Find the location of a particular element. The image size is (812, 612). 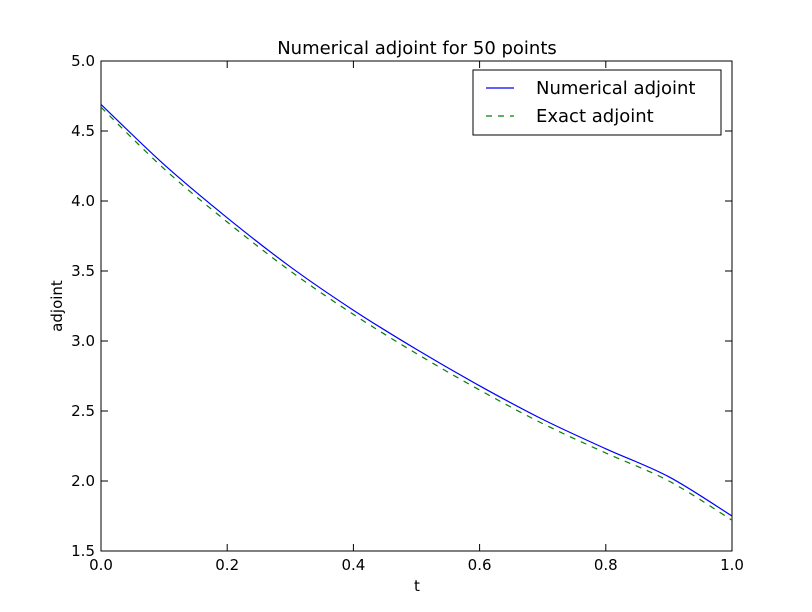

y-tick-label: 1.5 is located at coordinates (83, 551).